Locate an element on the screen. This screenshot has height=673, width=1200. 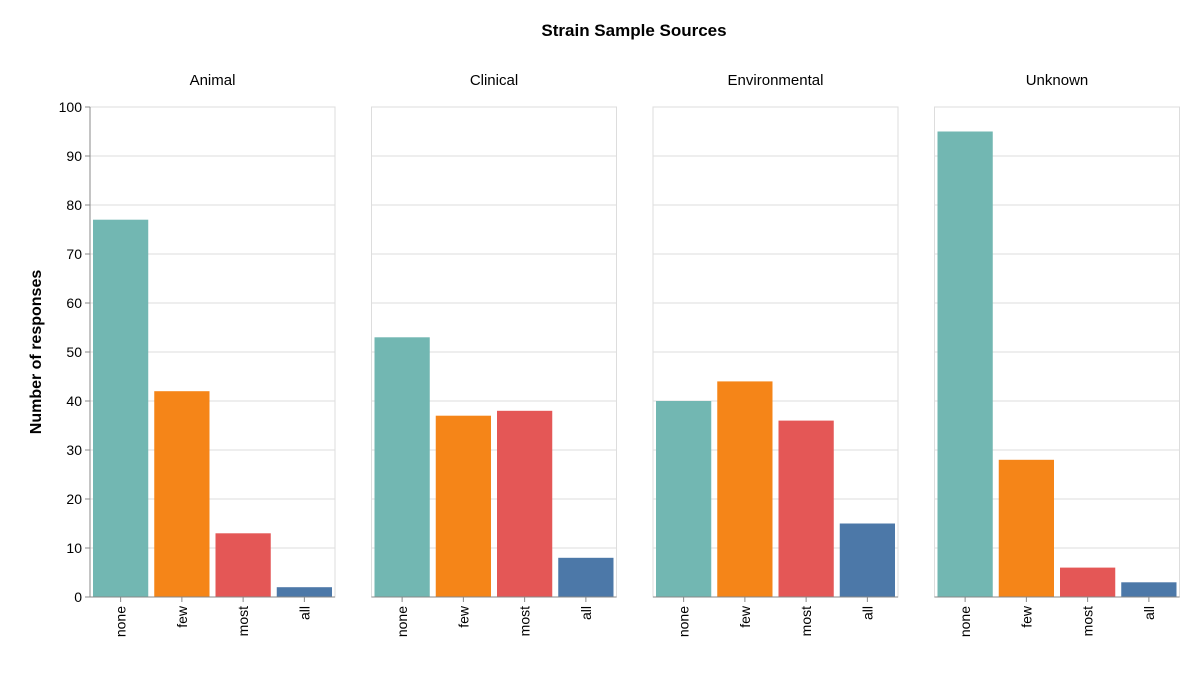
chart-title: Strain Sample Sources is located at coordinates (633, 30).